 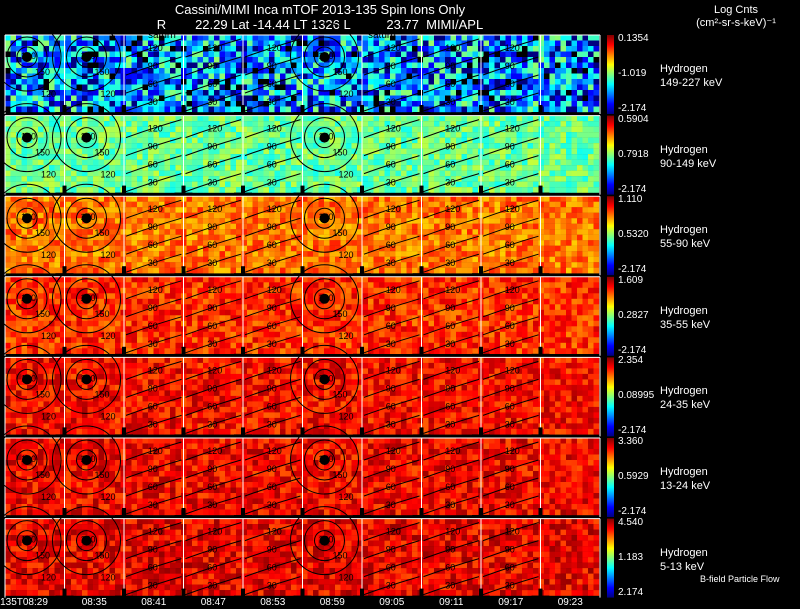 I want to click on contour-label: 60, so click(x=391, y=245).